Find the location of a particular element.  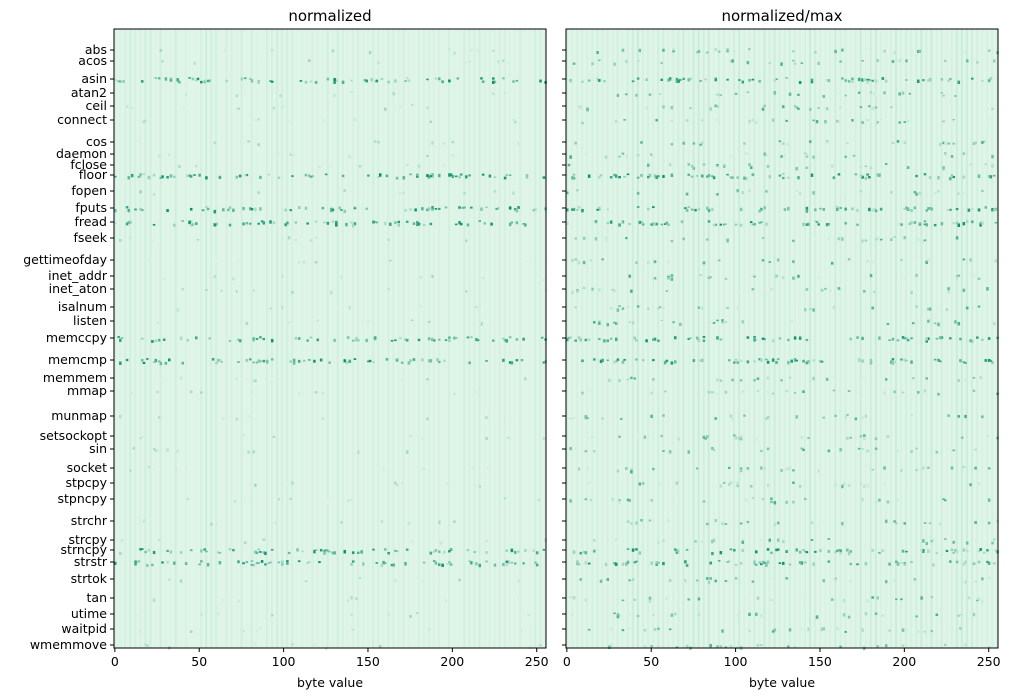

y-tick-label: wmemmove is located at coordinates (68, 644).